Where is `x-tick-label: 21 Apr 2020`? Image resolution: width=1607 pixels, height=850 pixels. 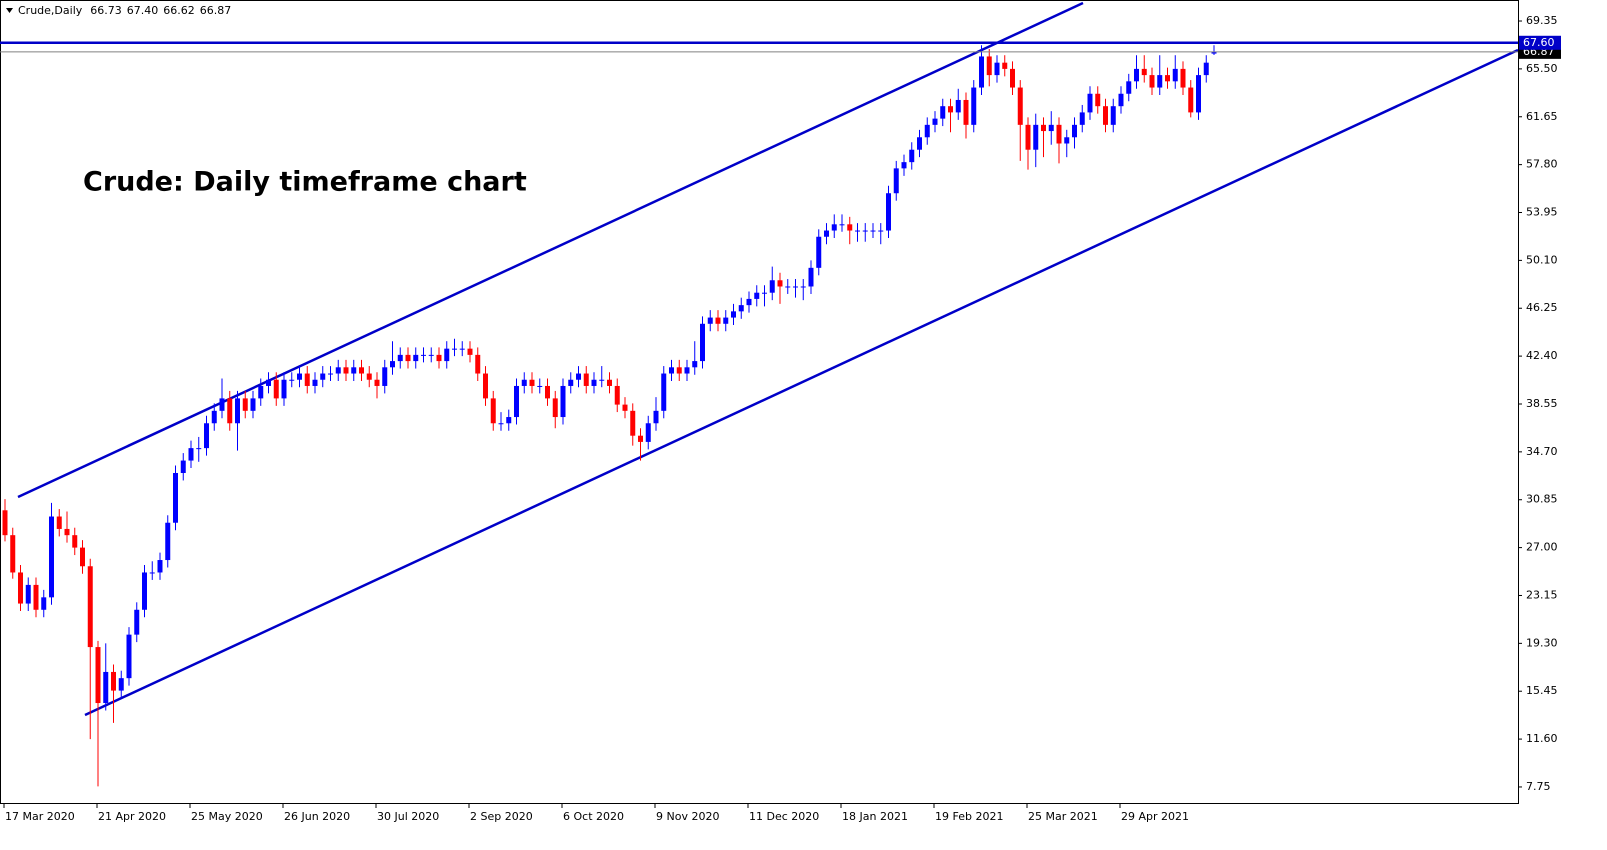 x-tick-label: 21 Apr 2020 is located at coordinates (132, 816).